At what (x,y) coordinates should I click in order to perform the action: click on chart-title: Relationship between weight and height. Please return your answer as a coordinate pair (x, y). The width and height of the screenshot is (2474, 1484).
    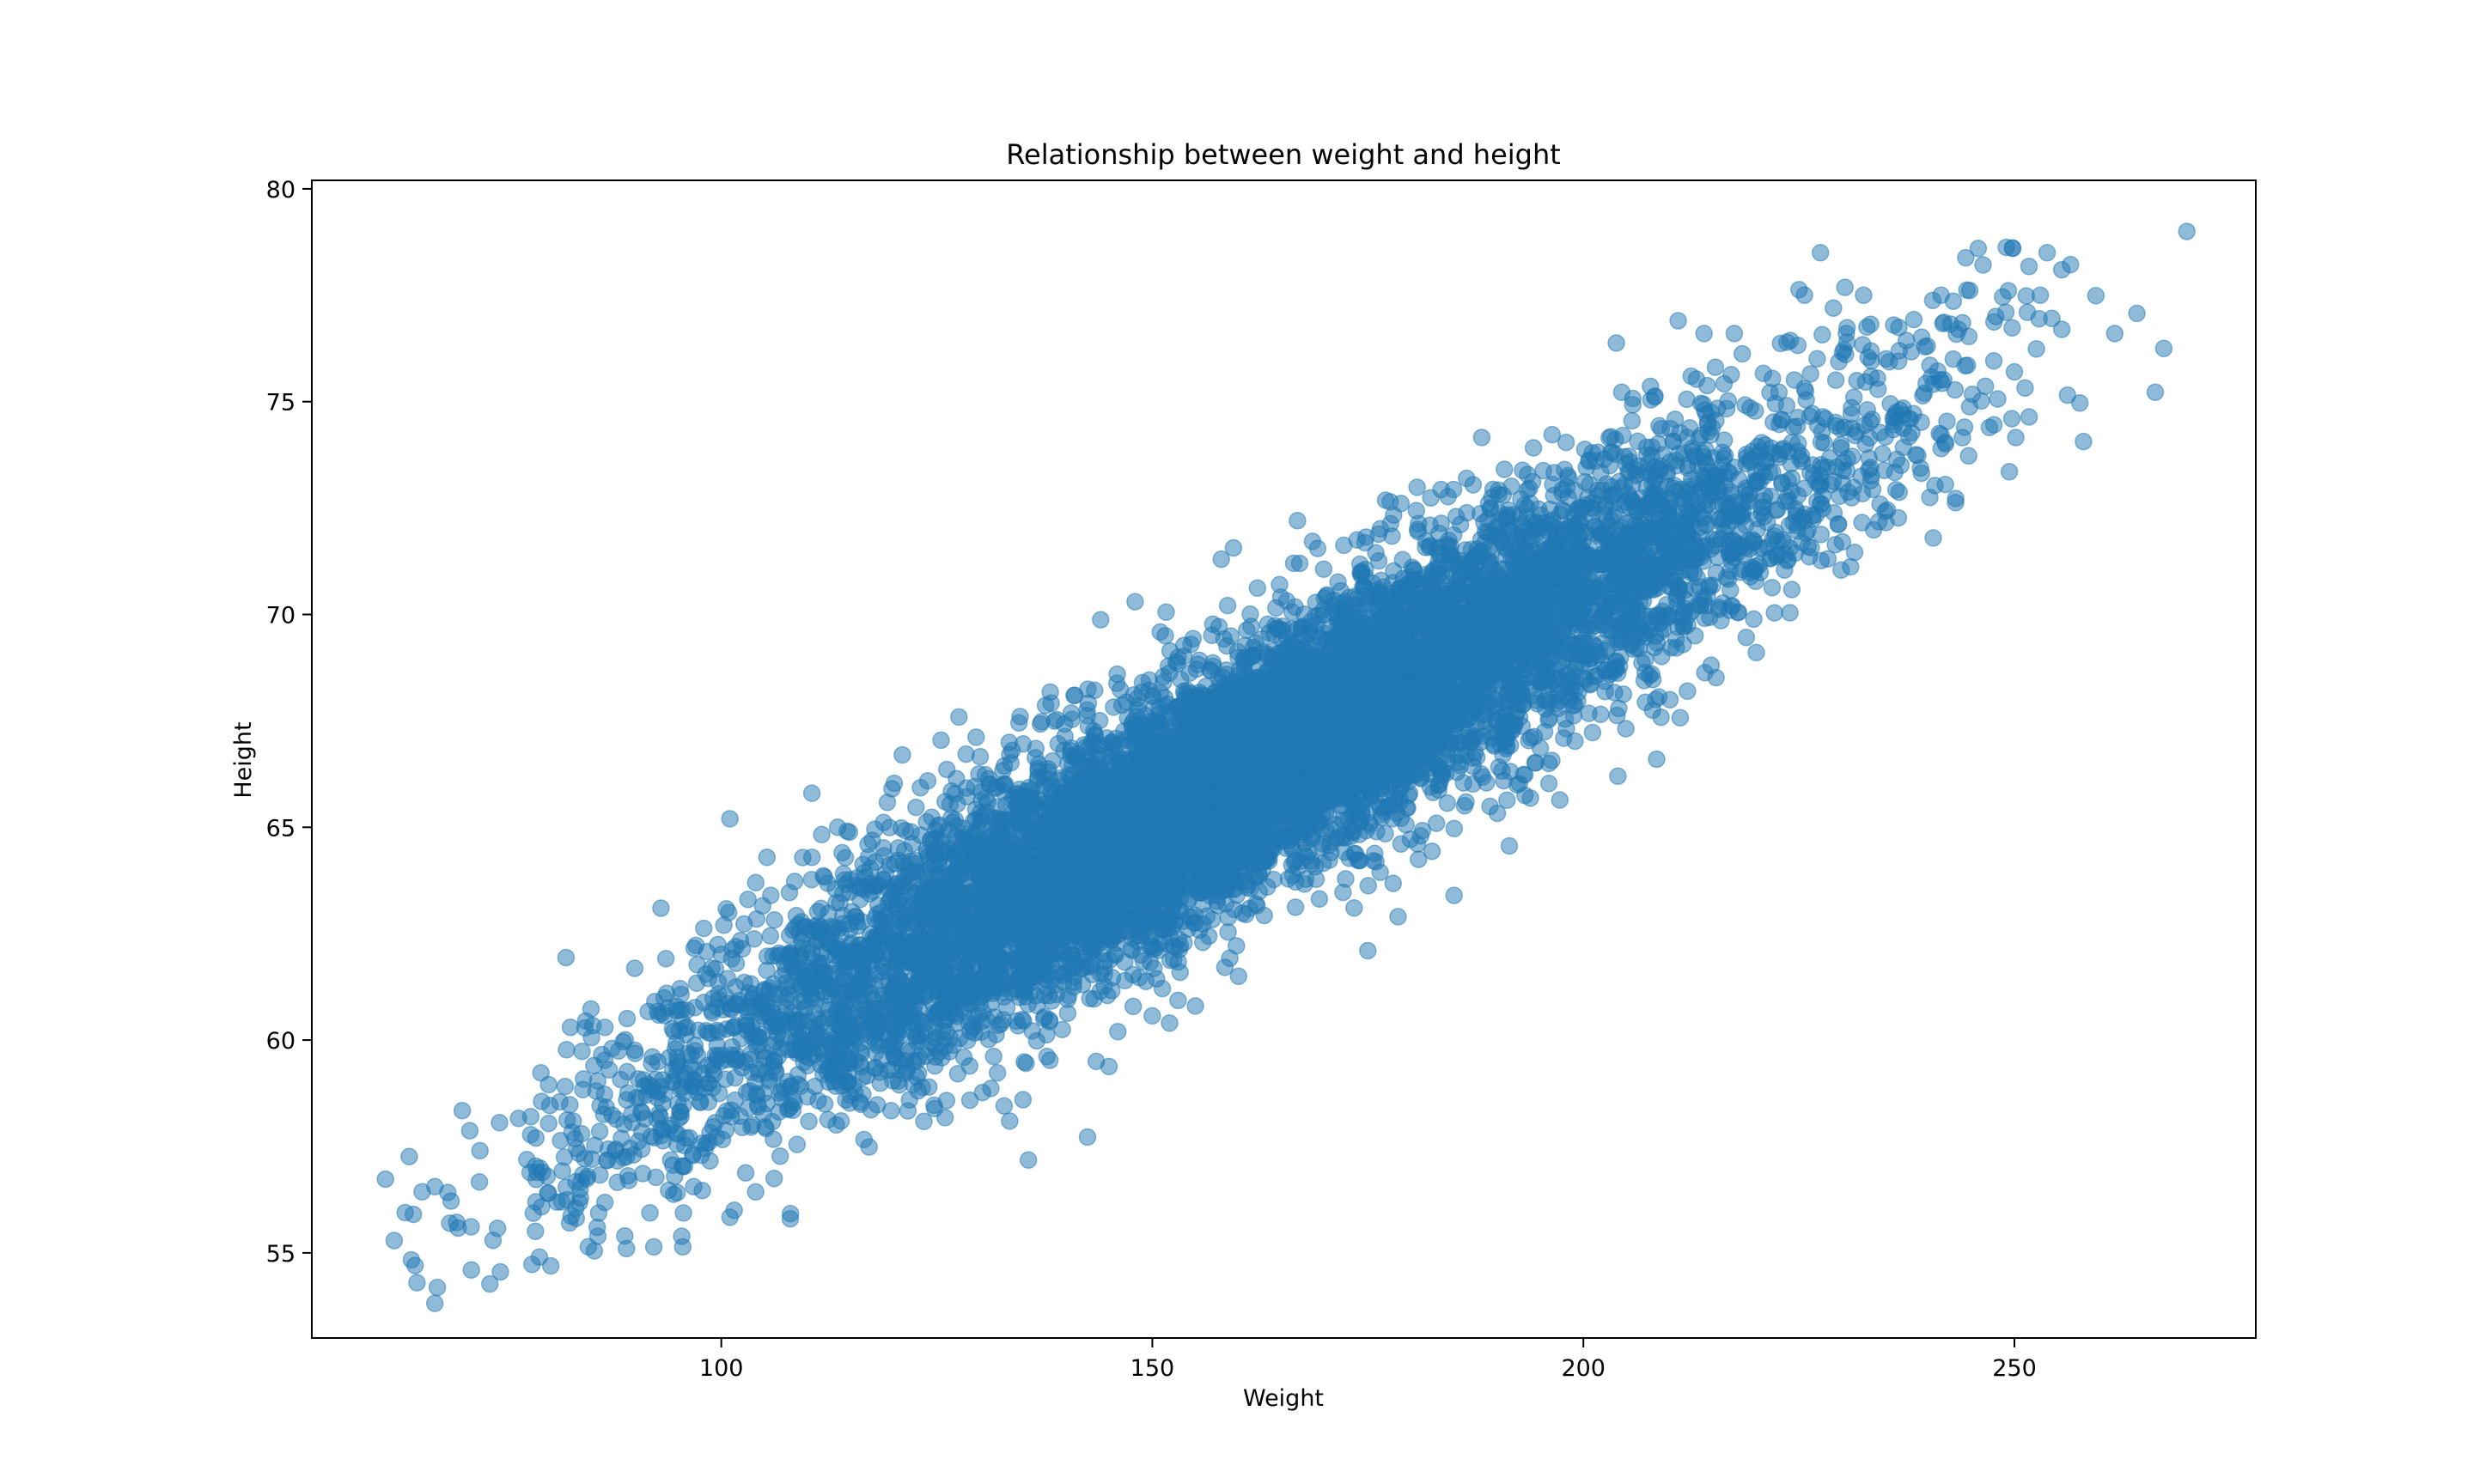
    Looking at the image, I should click on (1283, 154).